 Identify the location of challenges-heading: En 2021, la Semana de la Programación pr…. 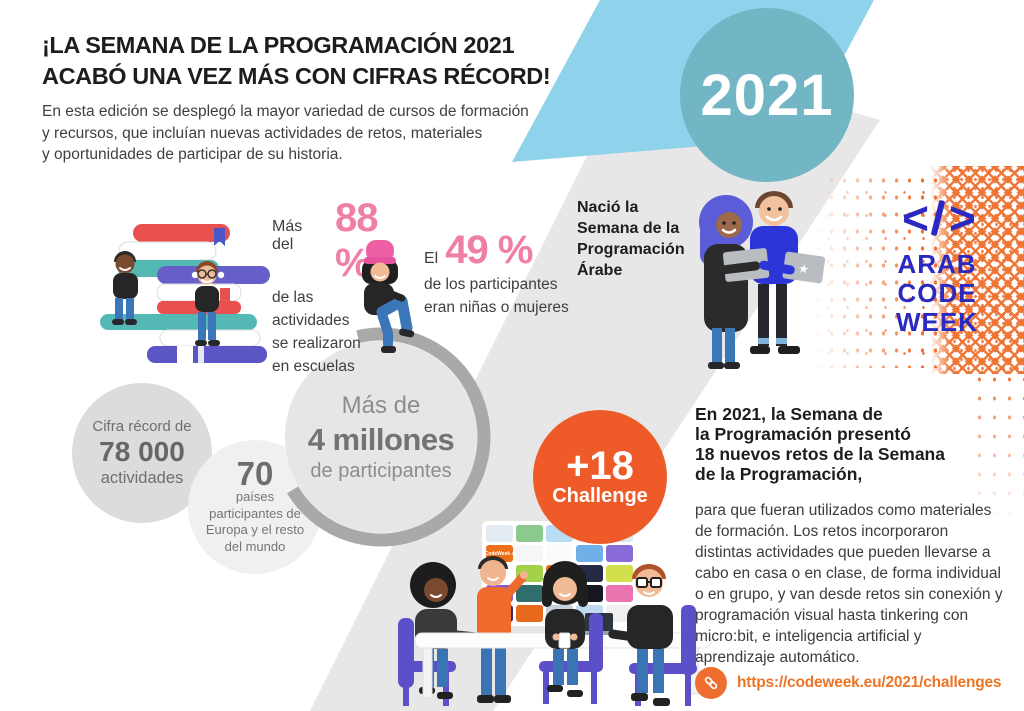
(820, 444).